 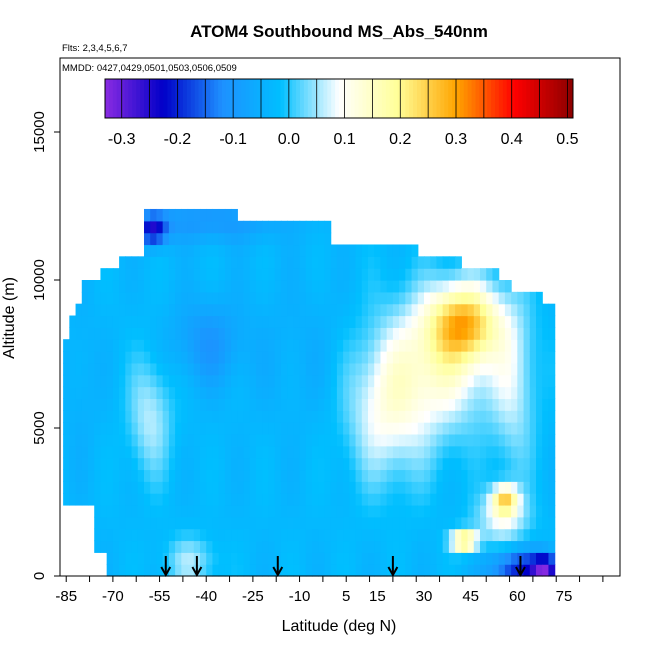 I want to click on chart-title: ATOM4 Southbound MS_Abs_540nm, so click(x=339, y=31).